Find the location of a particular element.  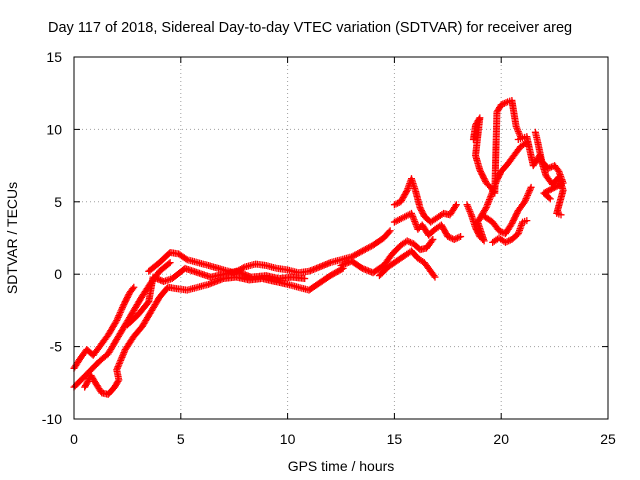

y-tick-label: -10 is located at coordinates (52, 419).